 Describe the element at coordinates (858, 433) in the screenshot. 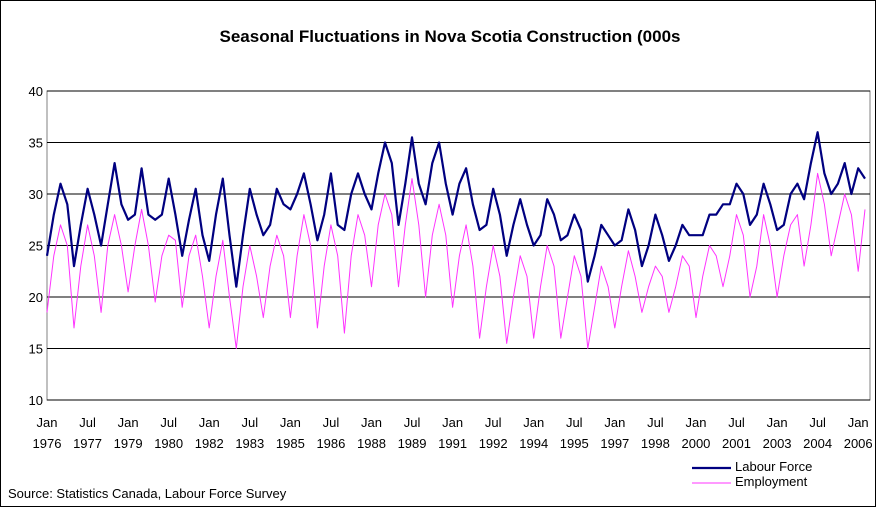

I see `x-tick-label: Jan 2006` at that location.